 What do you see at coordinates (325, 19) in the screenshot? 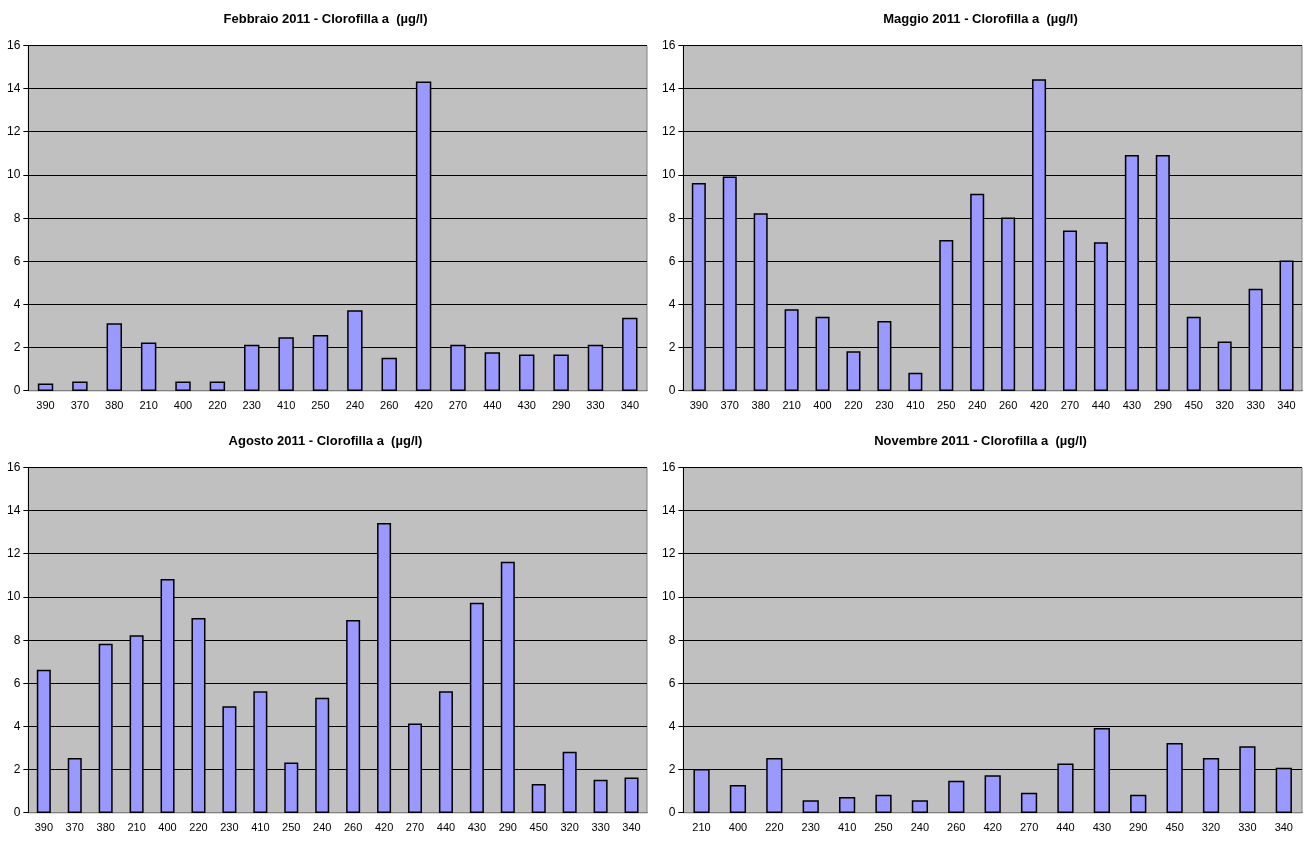
I see `chart-title: Febbraio 2011 - Clorofilla a (µg/l)` at bounding box center [325, 19].